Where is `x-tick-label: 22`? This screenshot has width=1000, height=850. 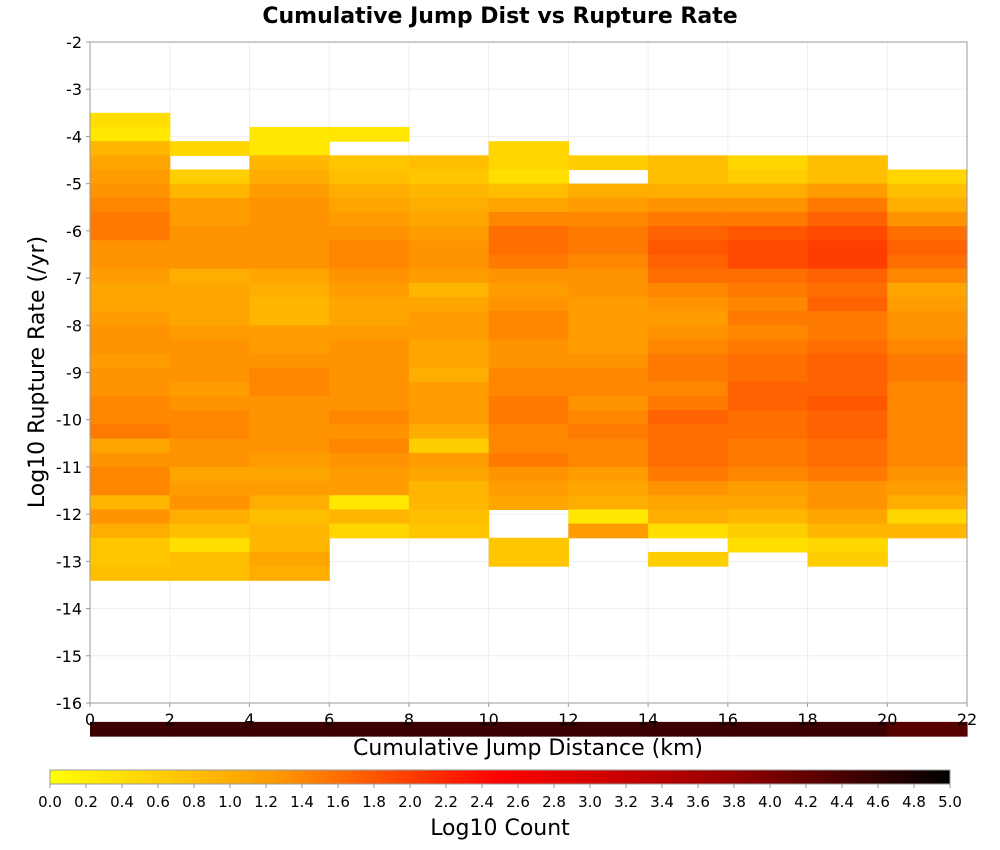 x-tick-label: 22 is located at coordinates (967, 719).